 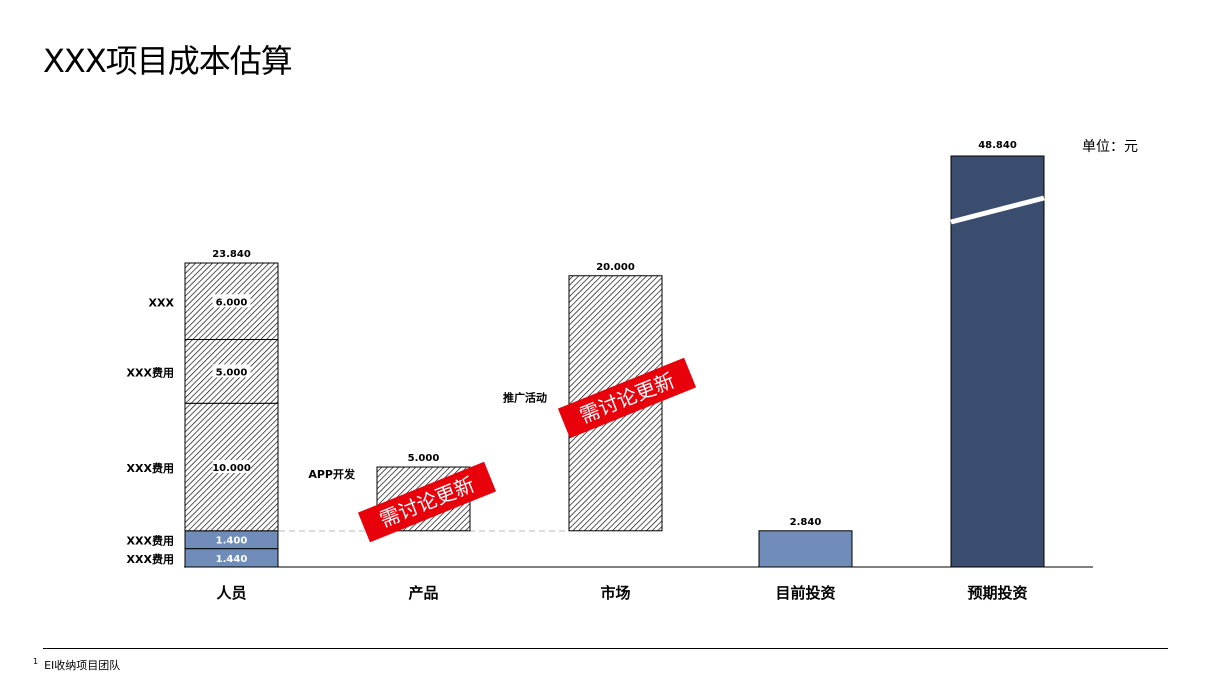 I want to click on segment-value-label: 10.000, so click(x=231, y=468).